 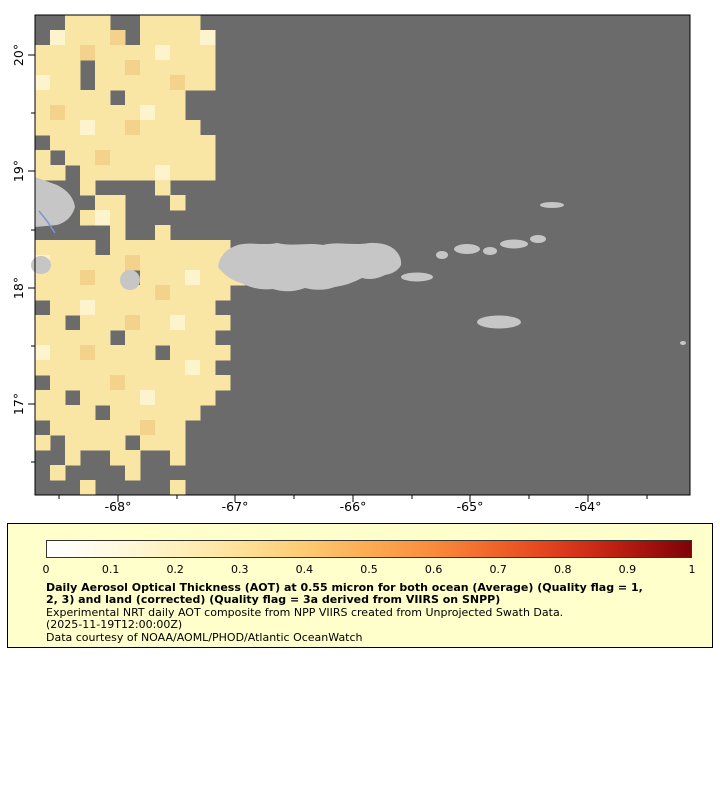 What do you see at coordinates (563, 569) in the screenshot?
I see `colorbar-tick-label: 0.8` at bounding box center [563, 569].